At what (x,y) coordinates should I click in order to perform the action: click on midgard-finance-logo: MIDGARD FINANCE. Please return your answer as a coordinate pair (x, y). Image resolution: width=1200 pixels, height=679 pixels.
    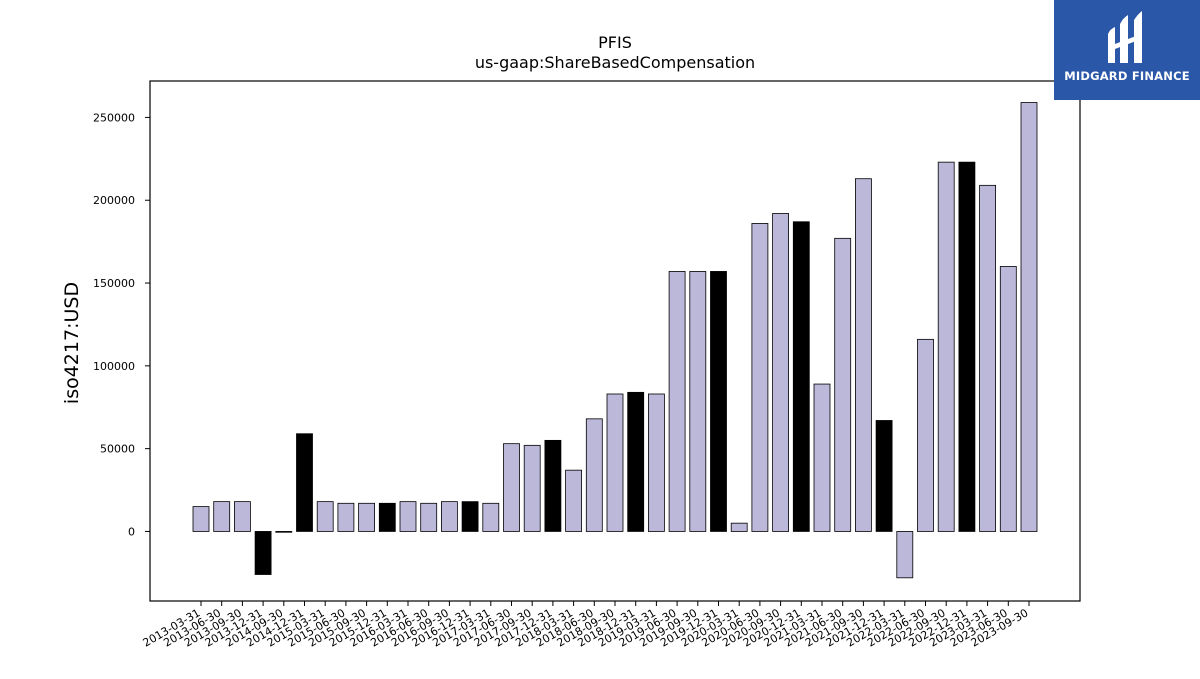
    Looking at the image, I should click on (1127, 50).